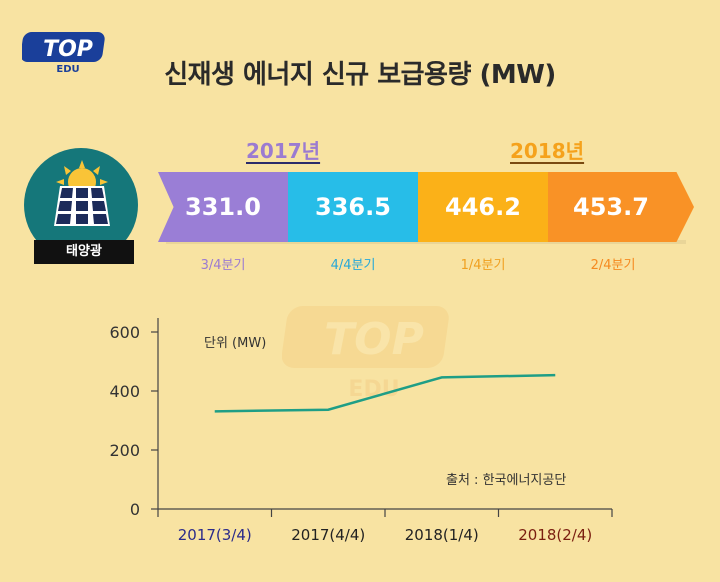  What do you see at coordinates (135, 509) in the screenshot?
I see `y-tick-label: 0` at bounding box center [135, 509].